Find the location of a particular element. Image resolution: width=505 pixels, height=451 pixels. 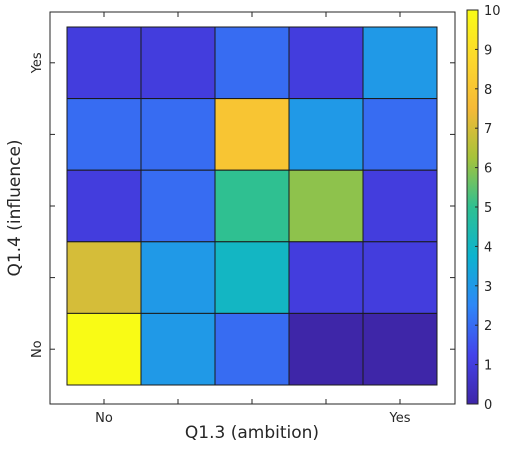

colorbar-tick-label: 7 is located at coordinates (488, 129).